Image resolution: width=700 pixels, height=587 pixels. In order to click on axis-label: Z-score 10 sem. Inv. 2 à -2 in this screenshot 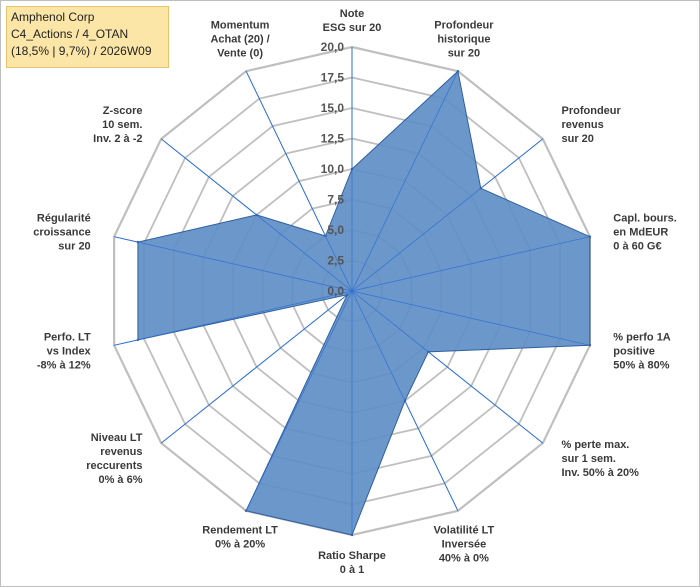, I will do `click(117, 125)`.